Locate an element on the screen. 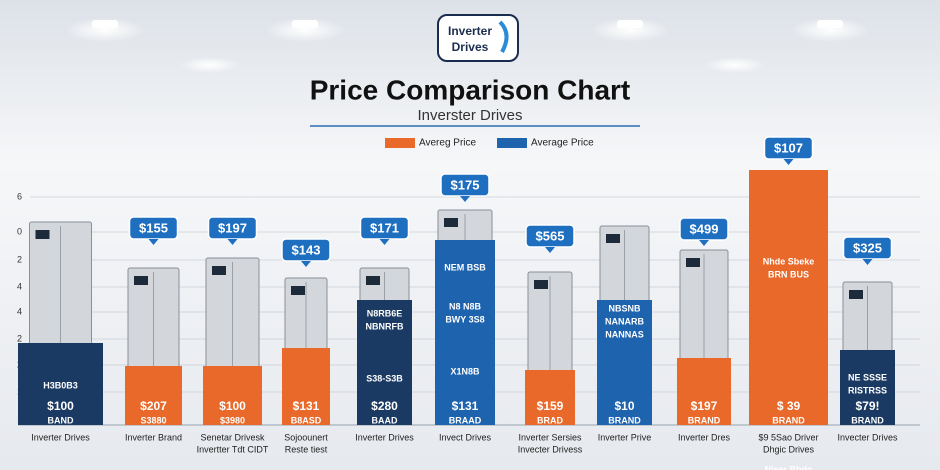 This screenshot has width=940, height=470. bar-price: $280 is located at coordinates (384, 406).